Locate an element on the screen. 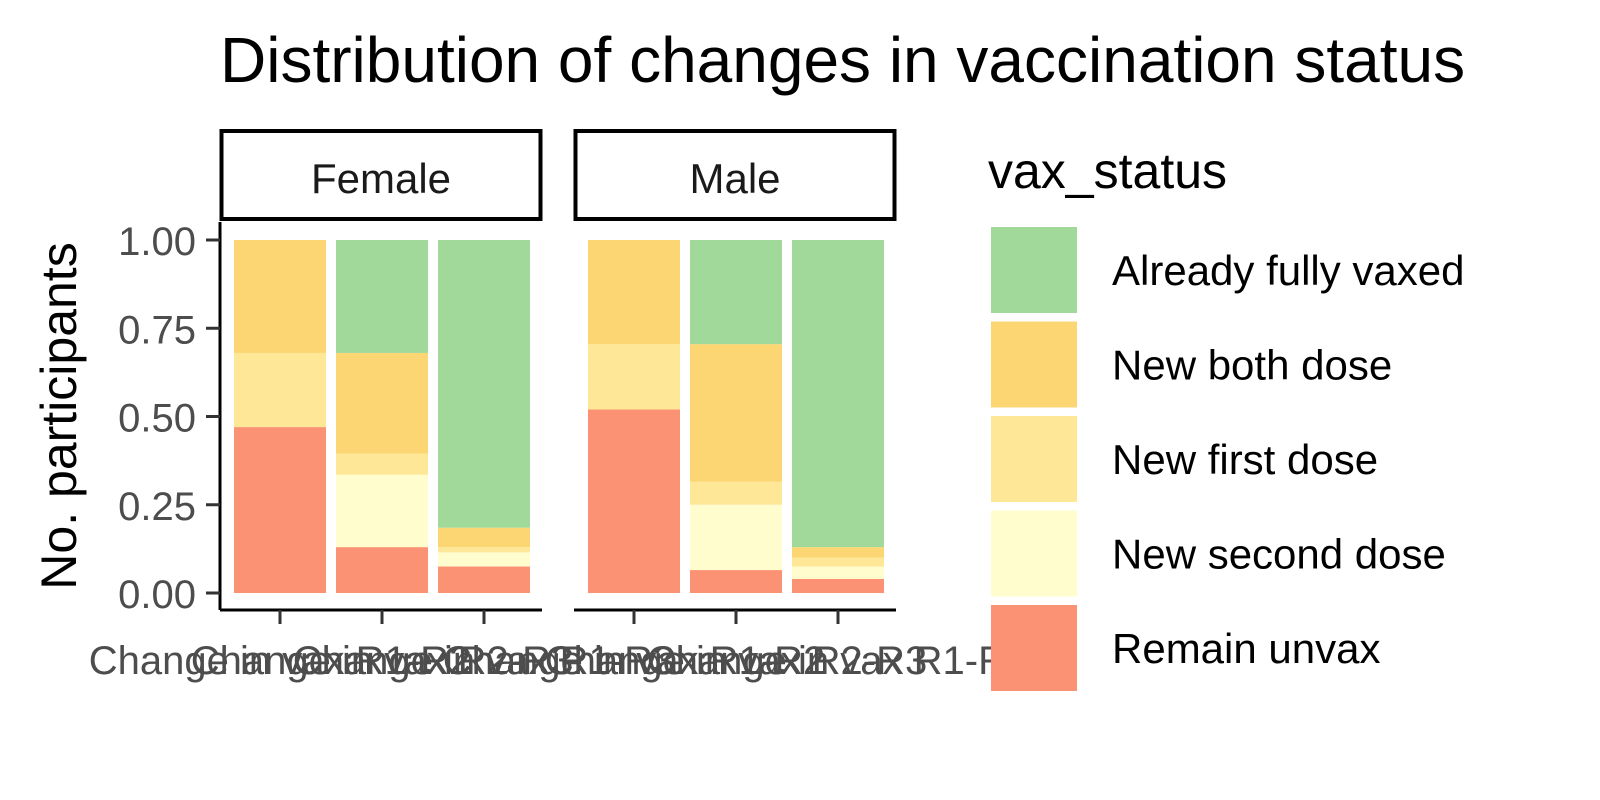 The height and width of the screenshot is (800, 1600). facet-strip-label: Female is located at coordinates (381, 178).